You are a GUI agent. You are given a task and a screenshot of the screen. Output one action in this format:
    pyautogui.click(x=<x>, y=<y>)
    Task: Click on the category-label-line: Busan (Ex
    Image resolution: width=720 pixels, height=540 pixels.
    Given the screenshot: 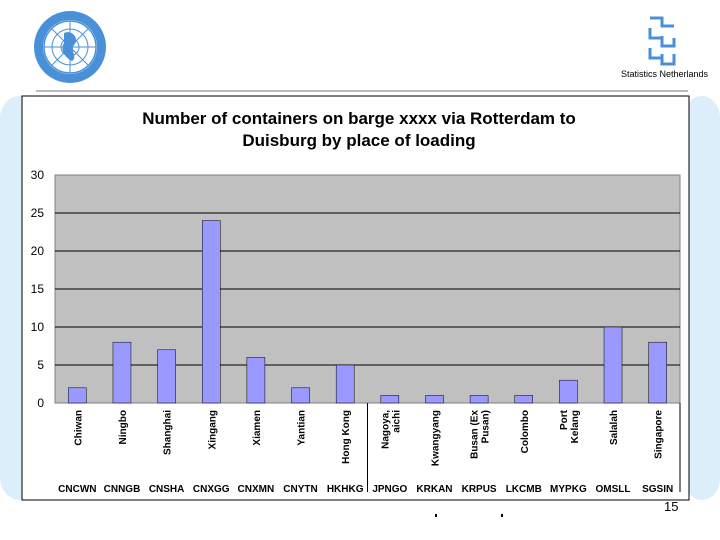 What is the action you would take?
    pyautogui.click(x=475, y=434)
    